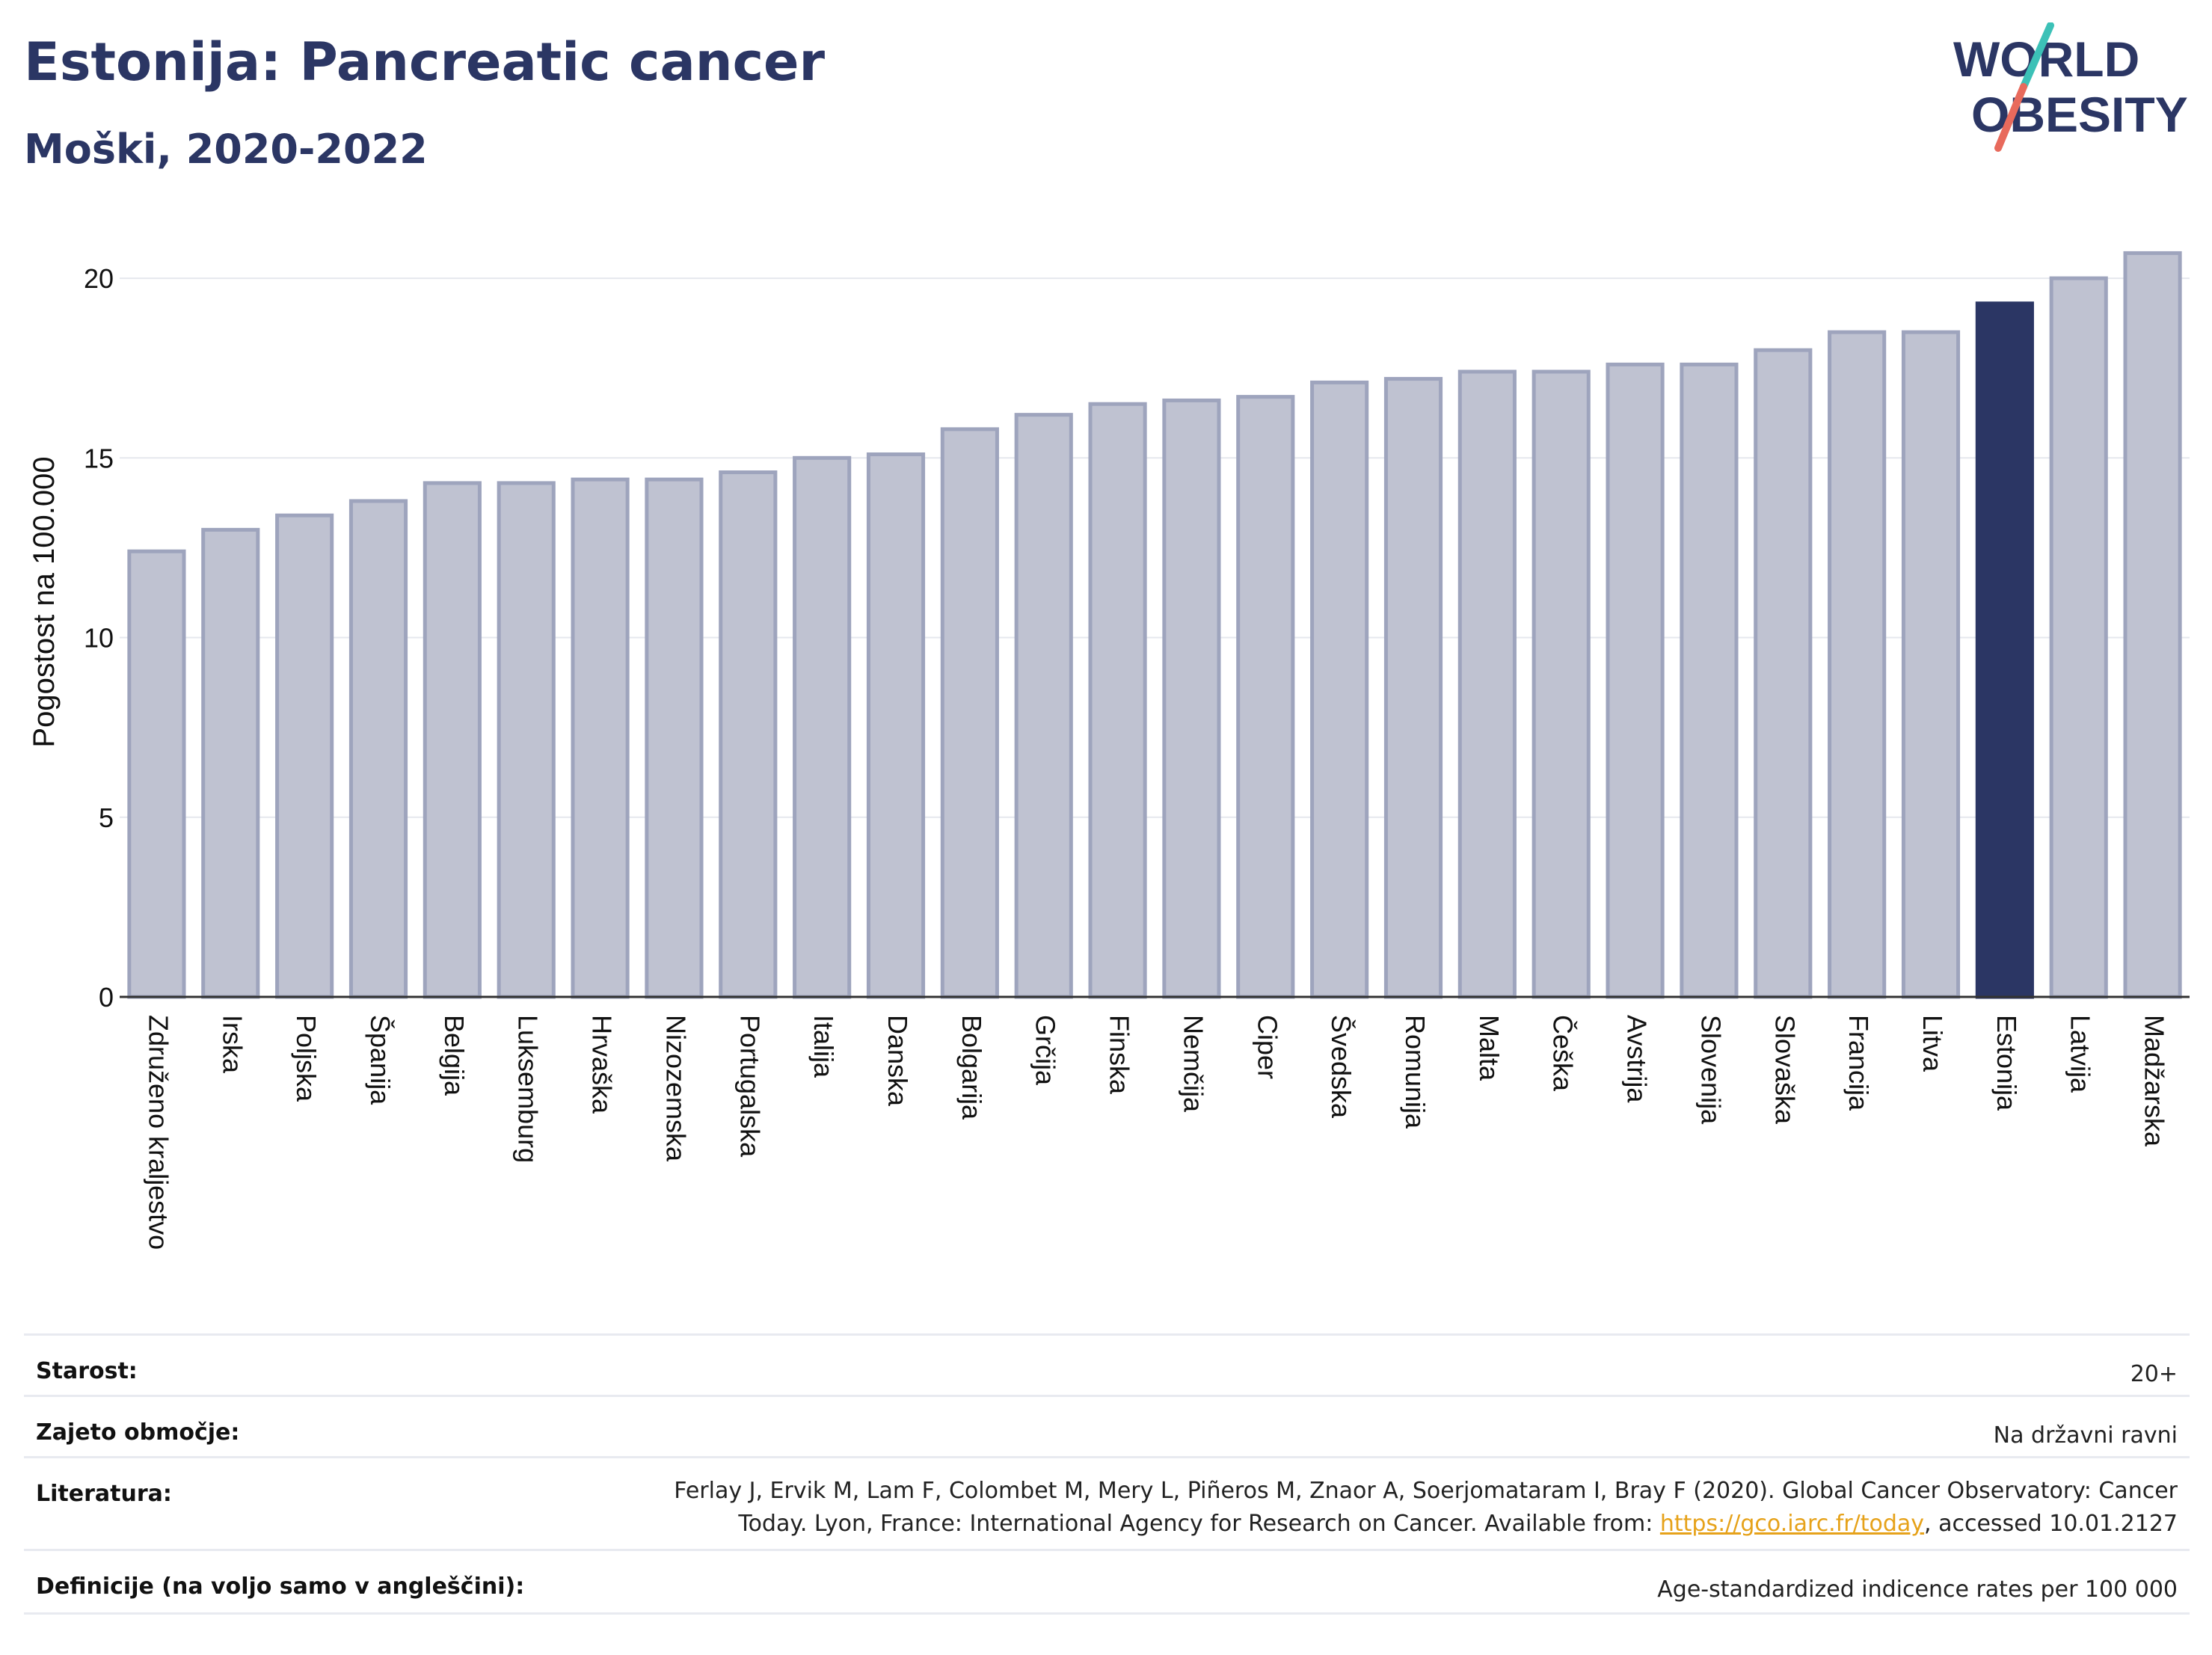  What do you see at coordinates (304, 756) in the screenshot?
I see `bar-poljska` at bounding box center [304, 756].